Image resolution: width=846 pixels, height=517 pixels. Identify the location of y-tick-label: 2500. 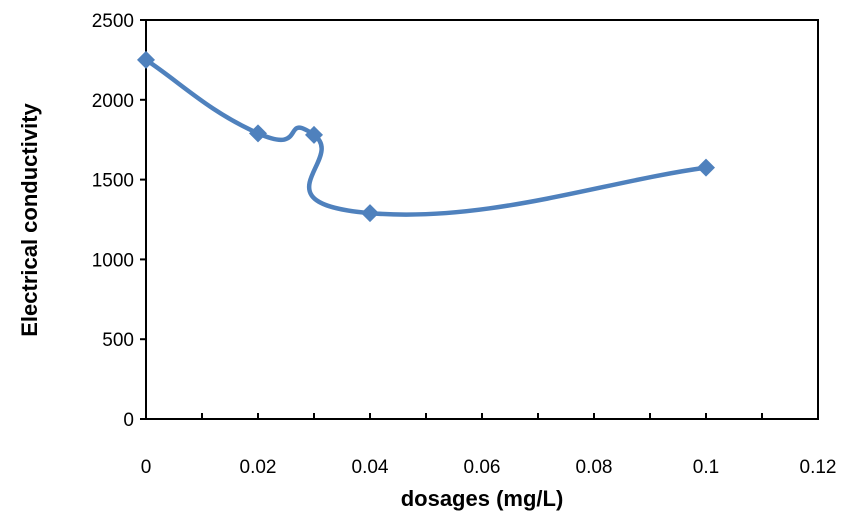
(113, 21).